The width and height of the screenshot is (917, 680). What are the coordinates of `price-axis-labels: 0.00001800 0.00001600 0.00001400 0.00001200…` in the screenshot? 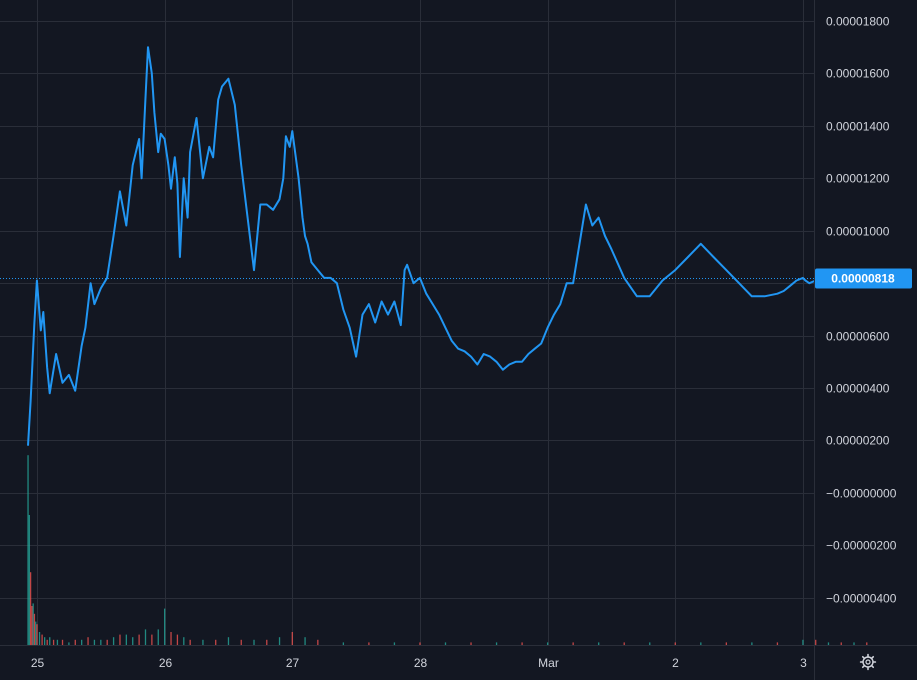 It's located at (861, 310).